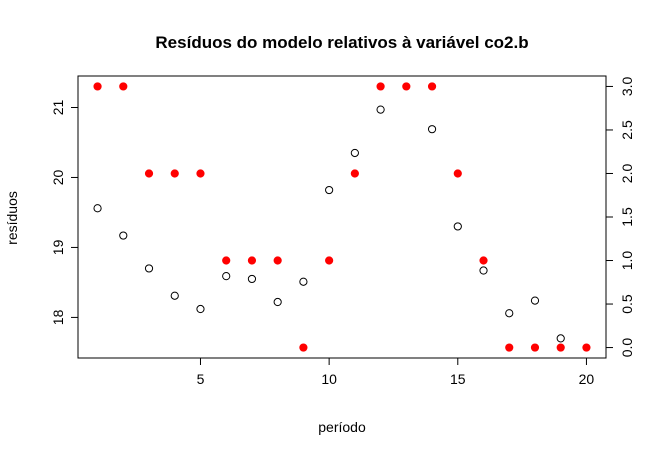  Describe the element at coordinates (627, 130) in the screenshot. I see `y2-tick-label: 2.5` at that location.